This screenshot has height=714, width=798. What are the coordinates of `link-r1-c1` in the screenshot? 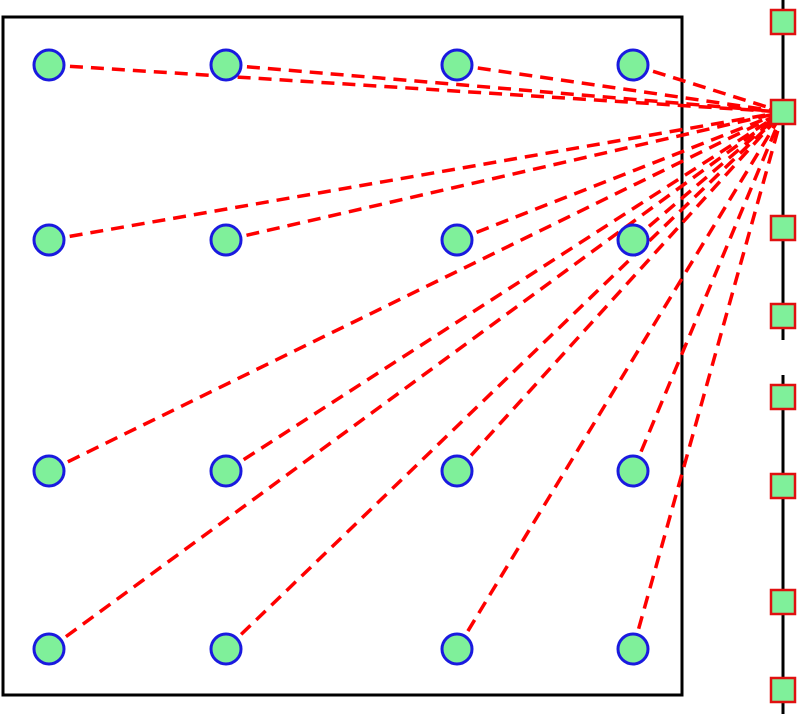 It's located at (416, 88).